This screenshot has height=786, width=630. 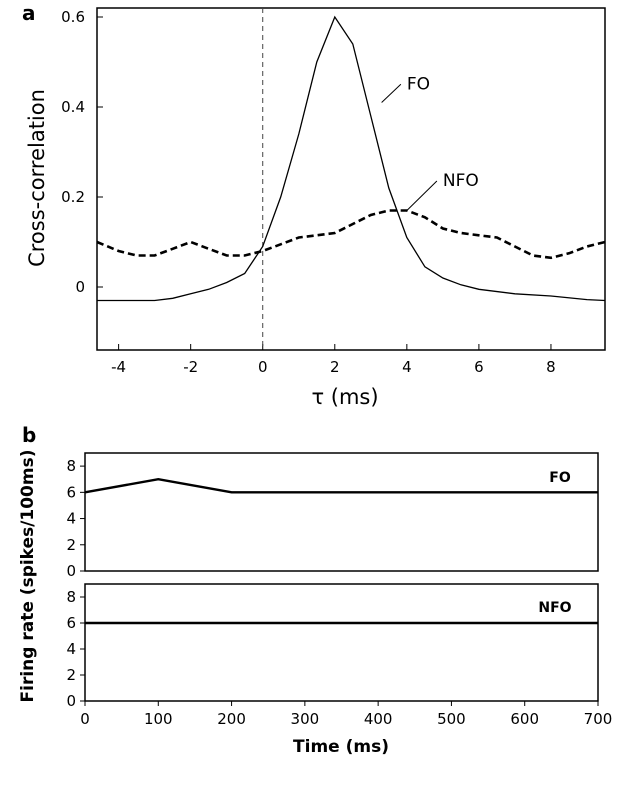 I want to click on panel-a-x-tick-label: 4, so click(x=407, y=367).